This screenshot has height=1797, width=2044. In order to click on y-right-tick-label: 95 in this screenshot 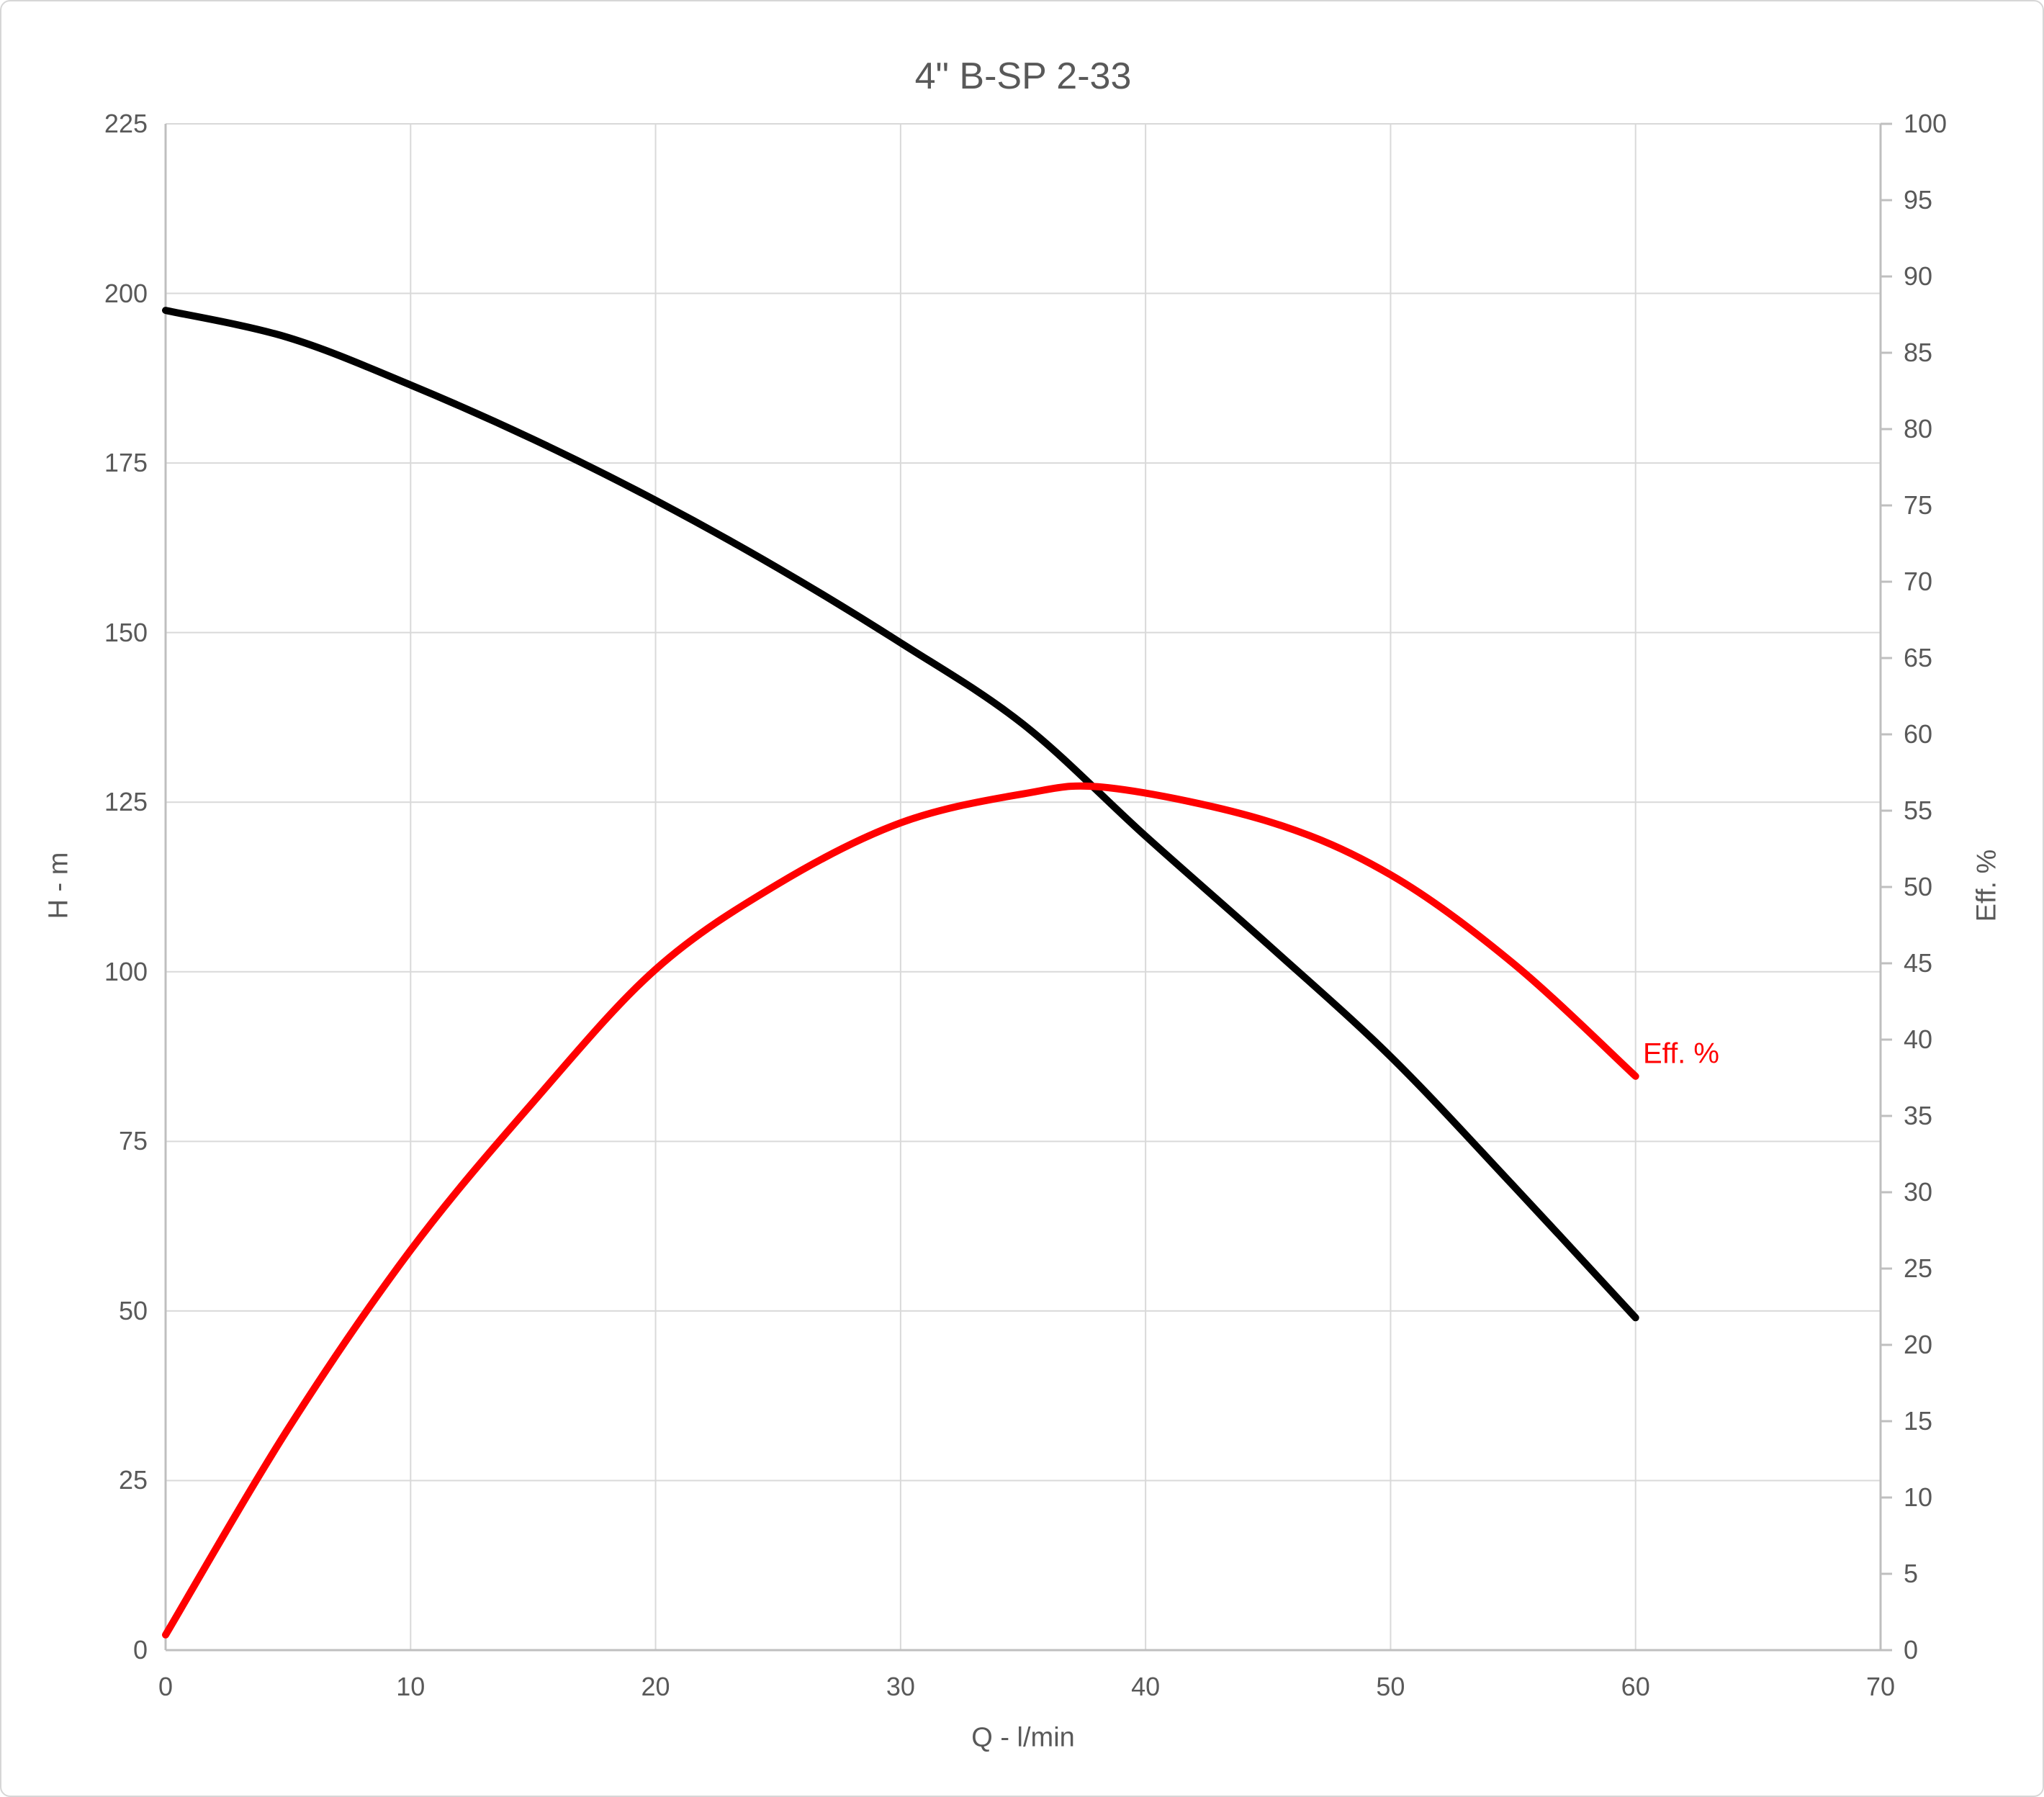, I will do `click(1918, 200)`.